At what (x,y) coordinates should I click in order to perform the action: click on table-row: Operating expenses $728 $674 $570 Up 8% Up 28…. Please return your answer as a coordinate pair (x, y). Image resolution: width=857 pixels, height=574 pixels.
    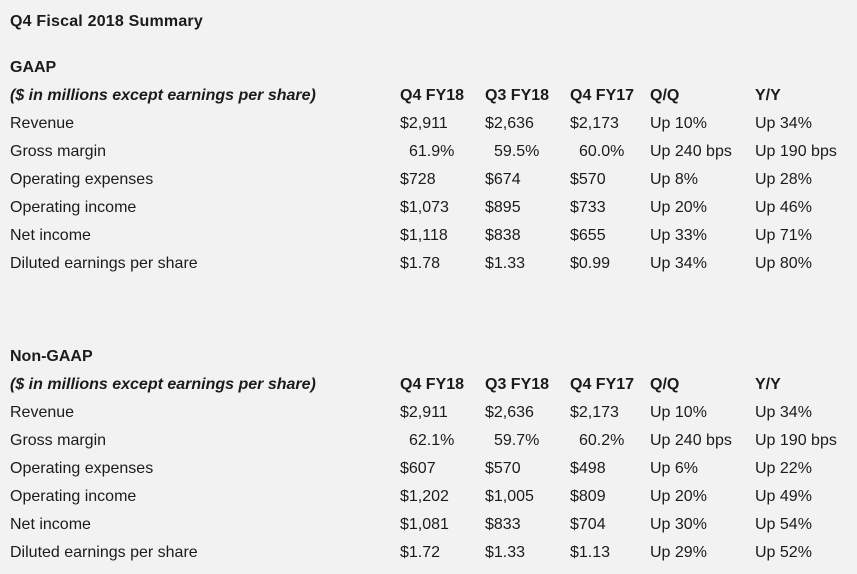
    Looking at the image, I should click on (433, 180).